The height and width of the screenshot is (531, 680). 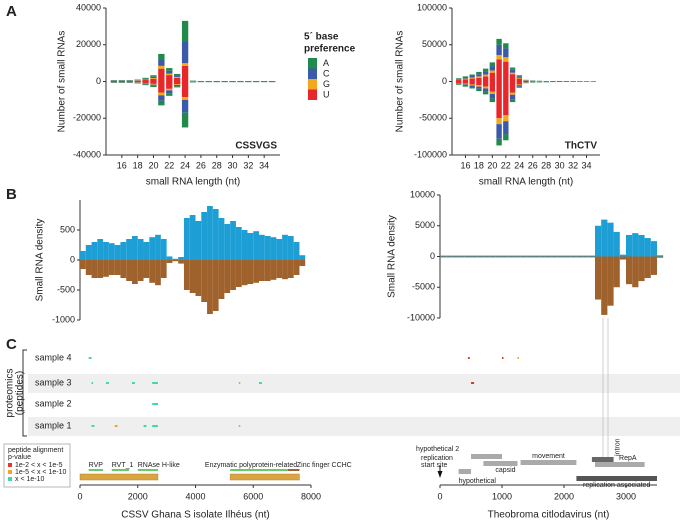 I want to click on legend-label: 1e-5 < x < 1e-10, so click(x=40, y=472).